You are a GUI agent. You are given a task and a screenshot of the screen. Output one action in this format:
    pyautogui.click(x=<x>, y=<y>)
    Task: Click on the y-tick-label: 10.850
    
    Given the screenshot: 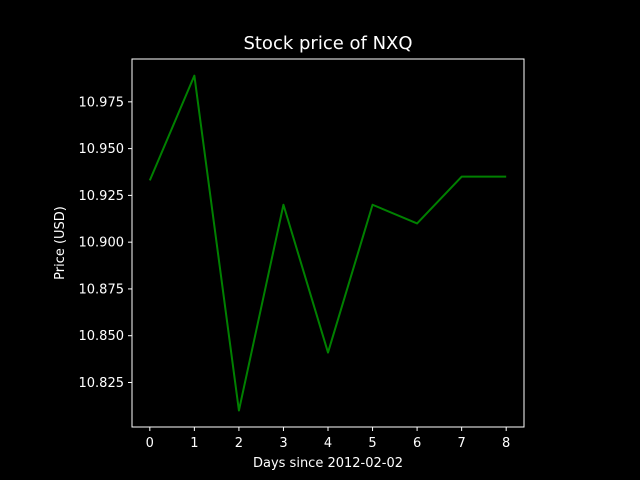 What is the action you would take?
    pyautogui.click(x=102, y=336)
    